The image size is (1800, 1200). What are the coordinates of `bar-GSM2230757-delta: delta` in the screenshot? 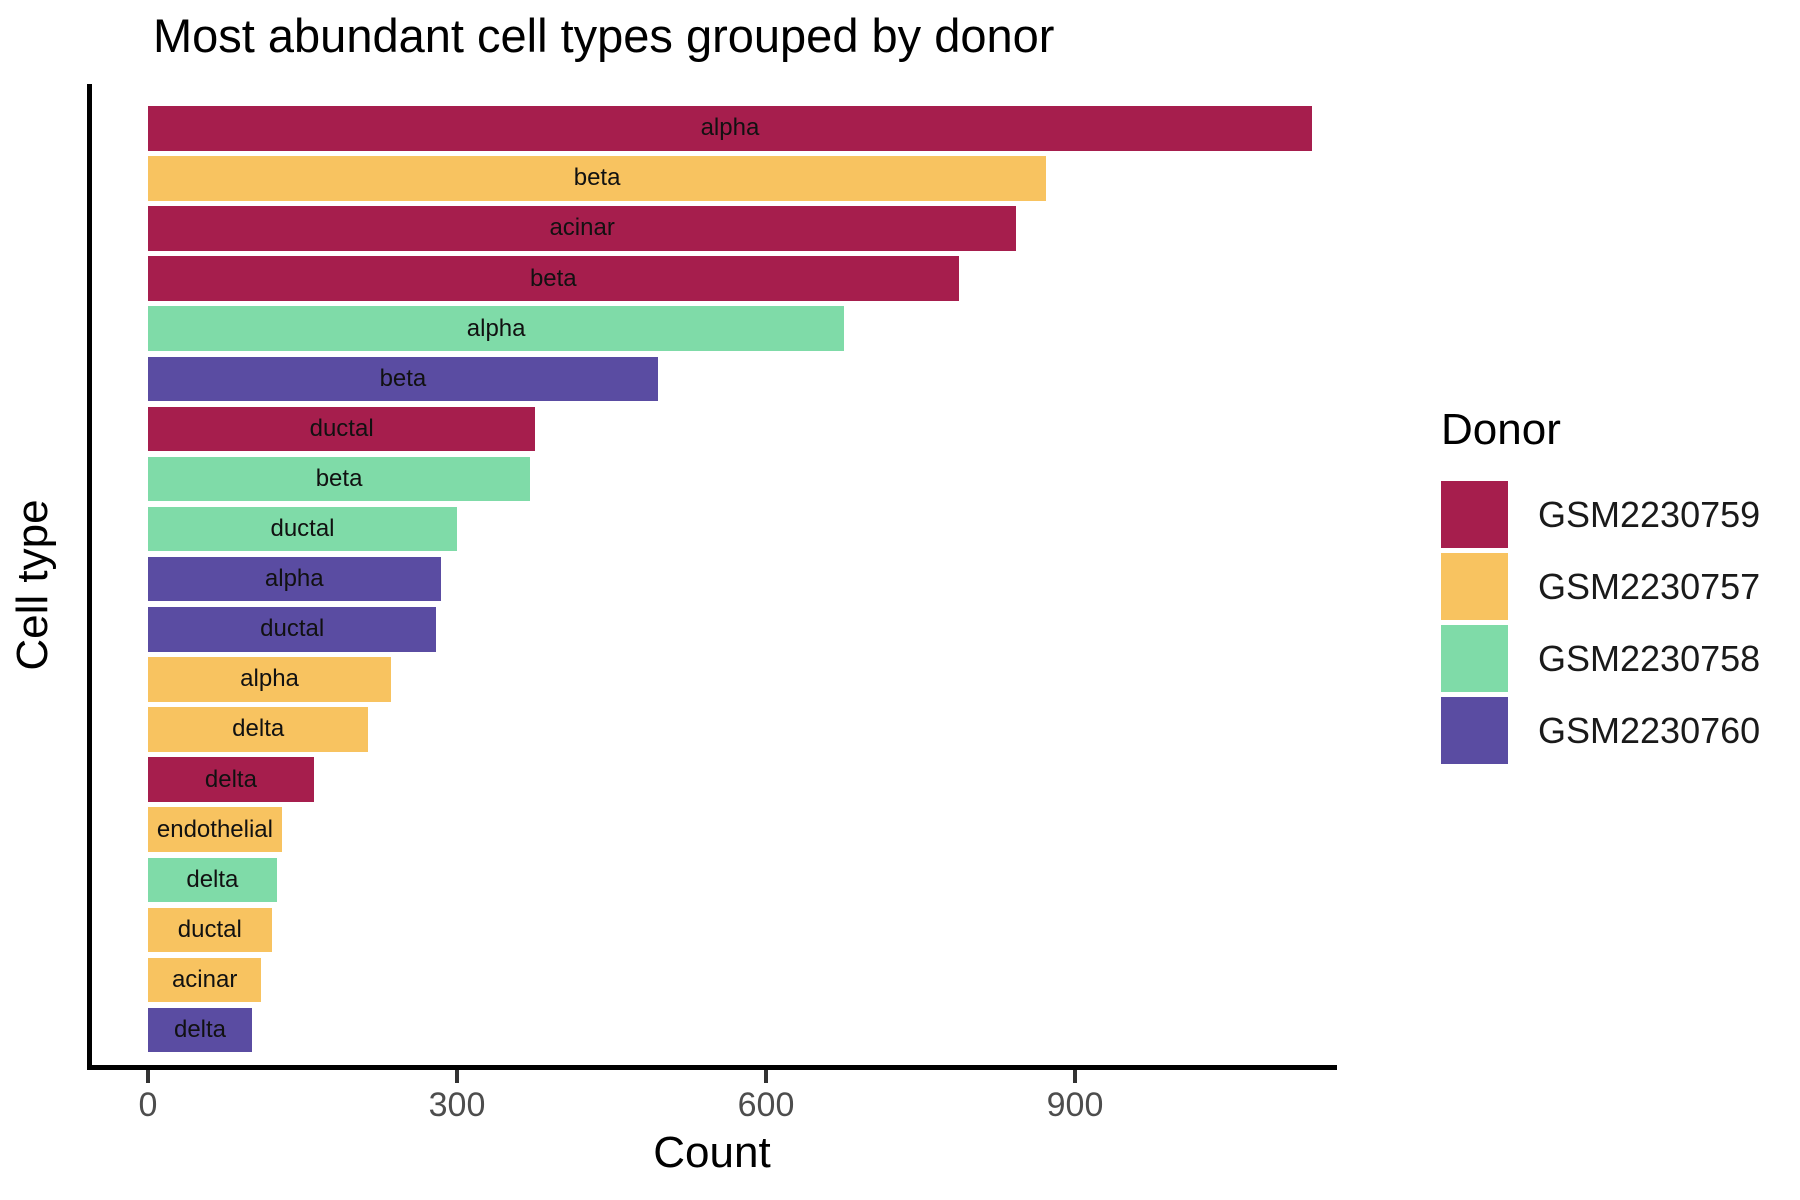 It's located at (258, 729).